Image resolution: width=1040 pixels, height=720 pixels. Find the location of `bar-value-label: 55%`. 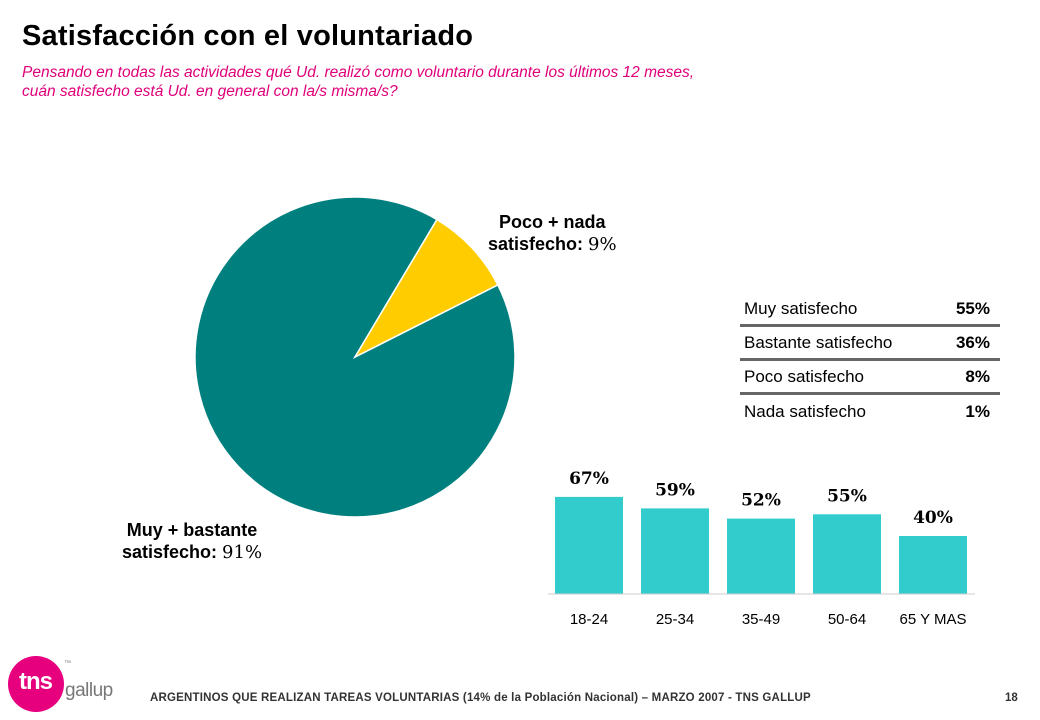

bar-value-label: 55% is located at coordinates (847, 496).